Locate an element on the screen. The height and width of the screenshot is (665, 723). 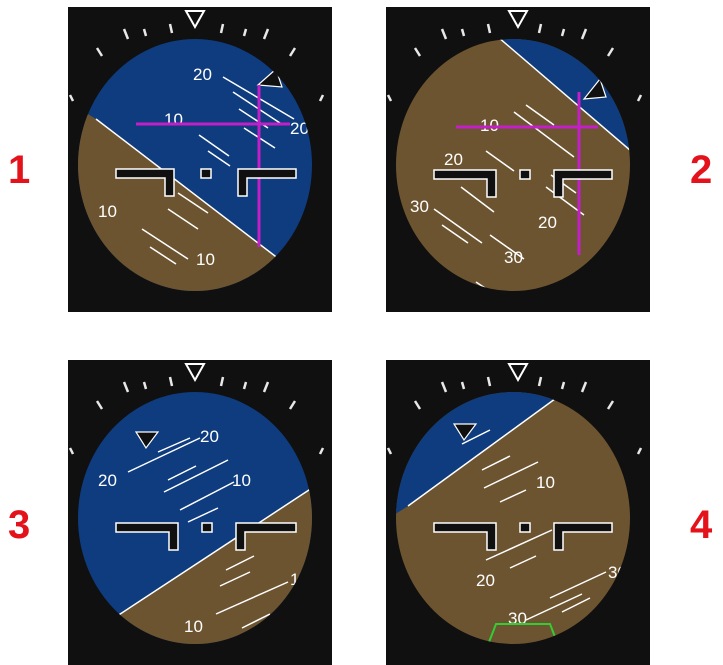
indicator-number-1: 1 is located at coordinates (19, 170).